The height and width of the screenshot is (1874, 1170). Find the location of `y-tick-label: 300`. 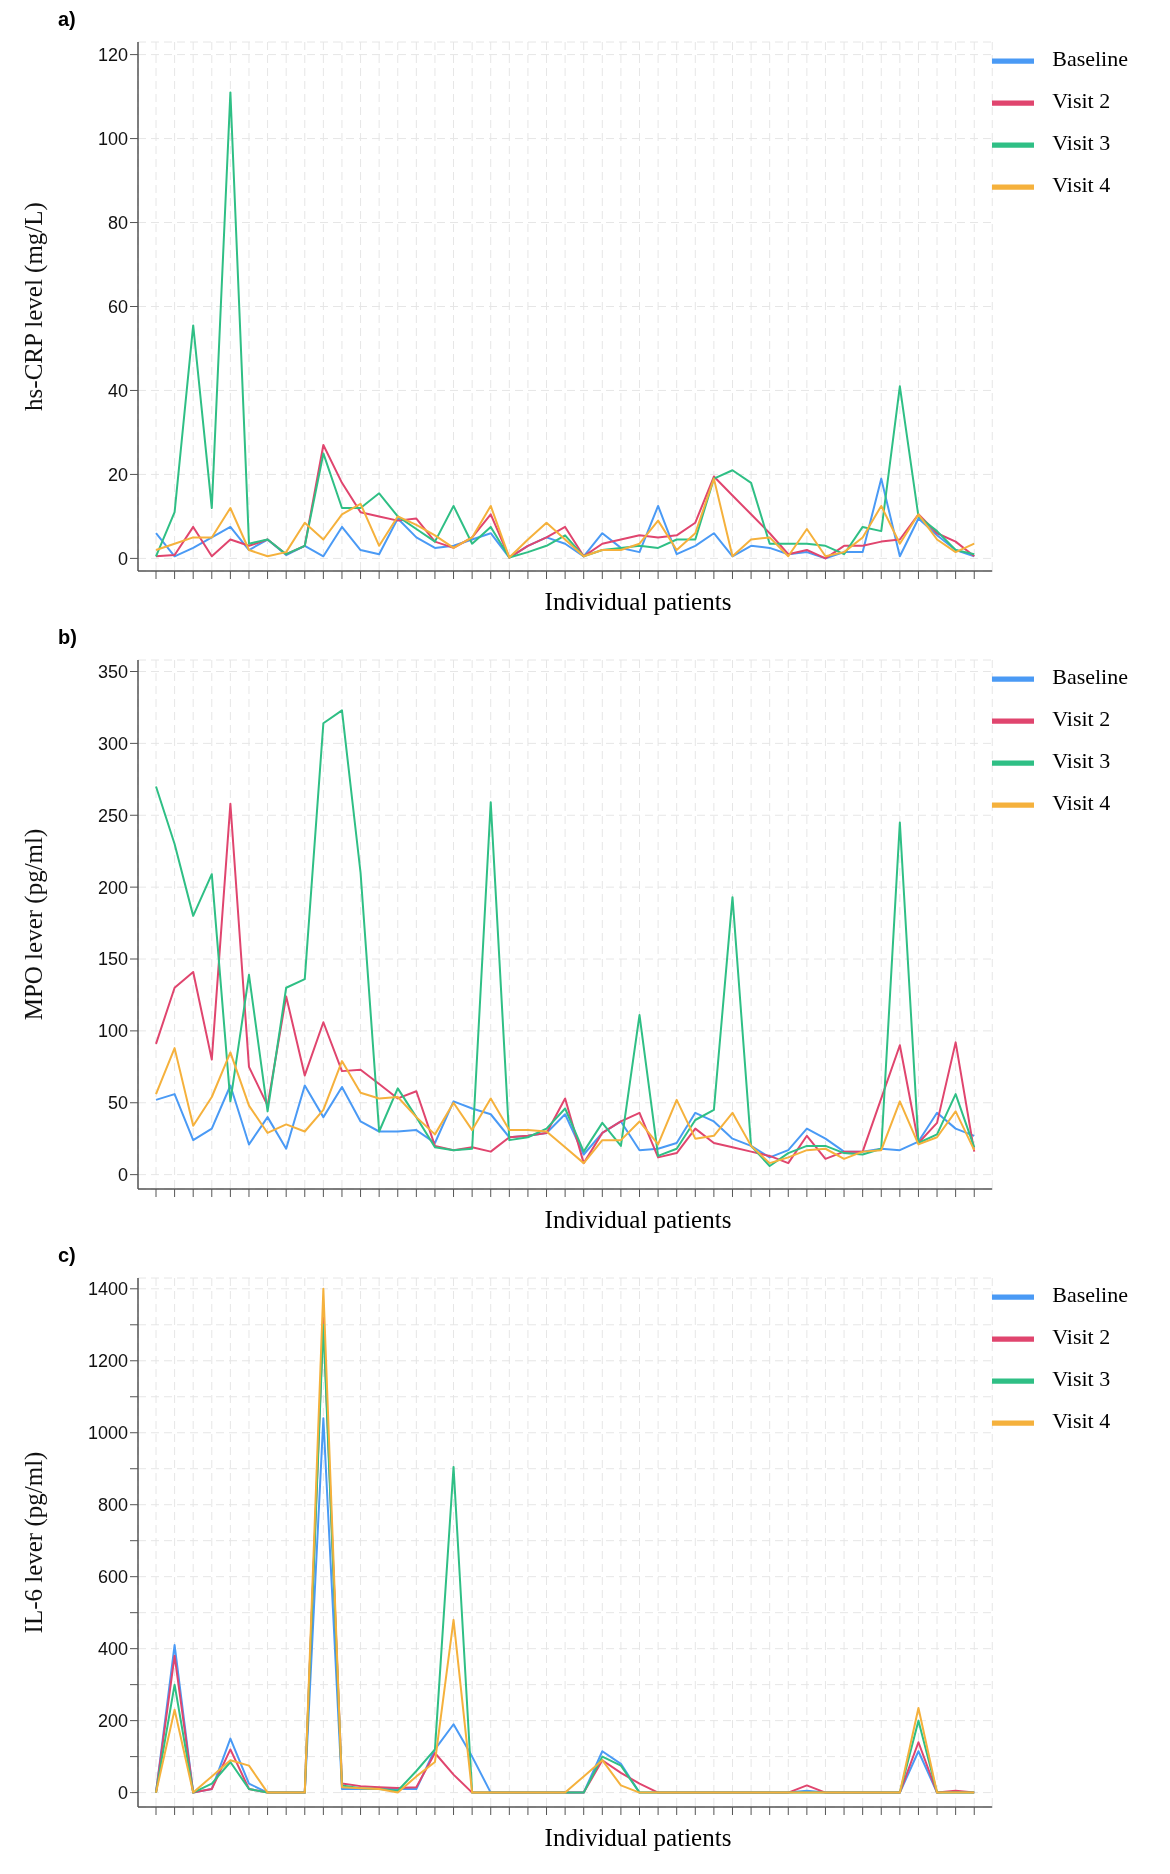

y-tick-label: 300 is located at coordinates (112, 743).